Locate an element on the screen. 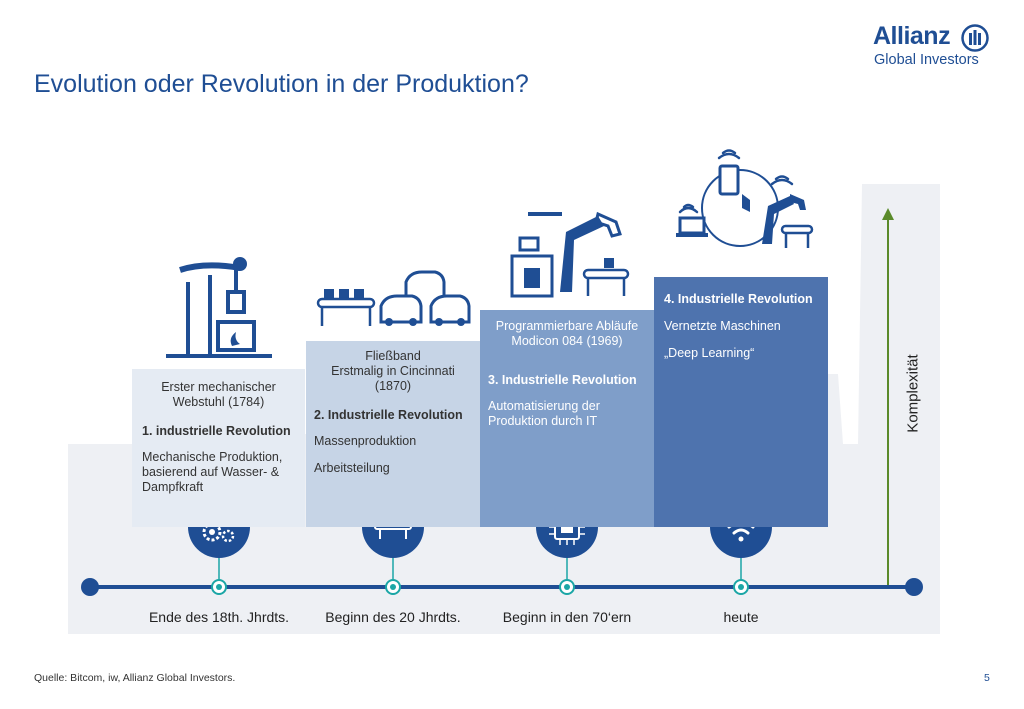 This screenshot has height=709, width=1024. timeline-label-2: Beginn des 20 Jhrdts. is located at coordinates (393, 617).